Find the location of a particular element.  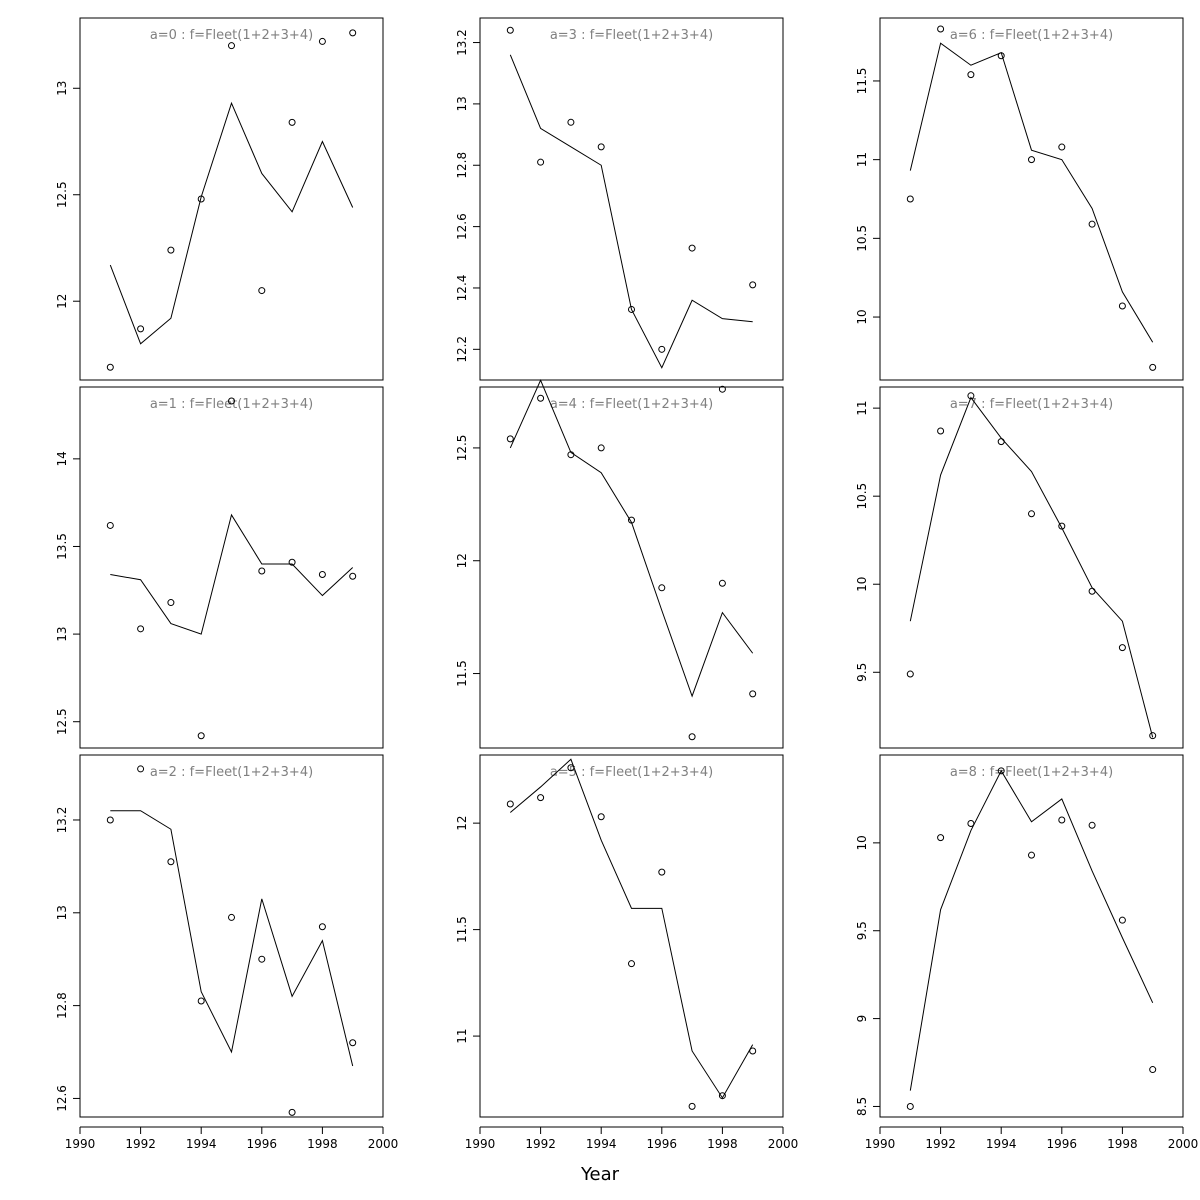

y-tick-label: 8.5 is located at coordinates (862, 1106).